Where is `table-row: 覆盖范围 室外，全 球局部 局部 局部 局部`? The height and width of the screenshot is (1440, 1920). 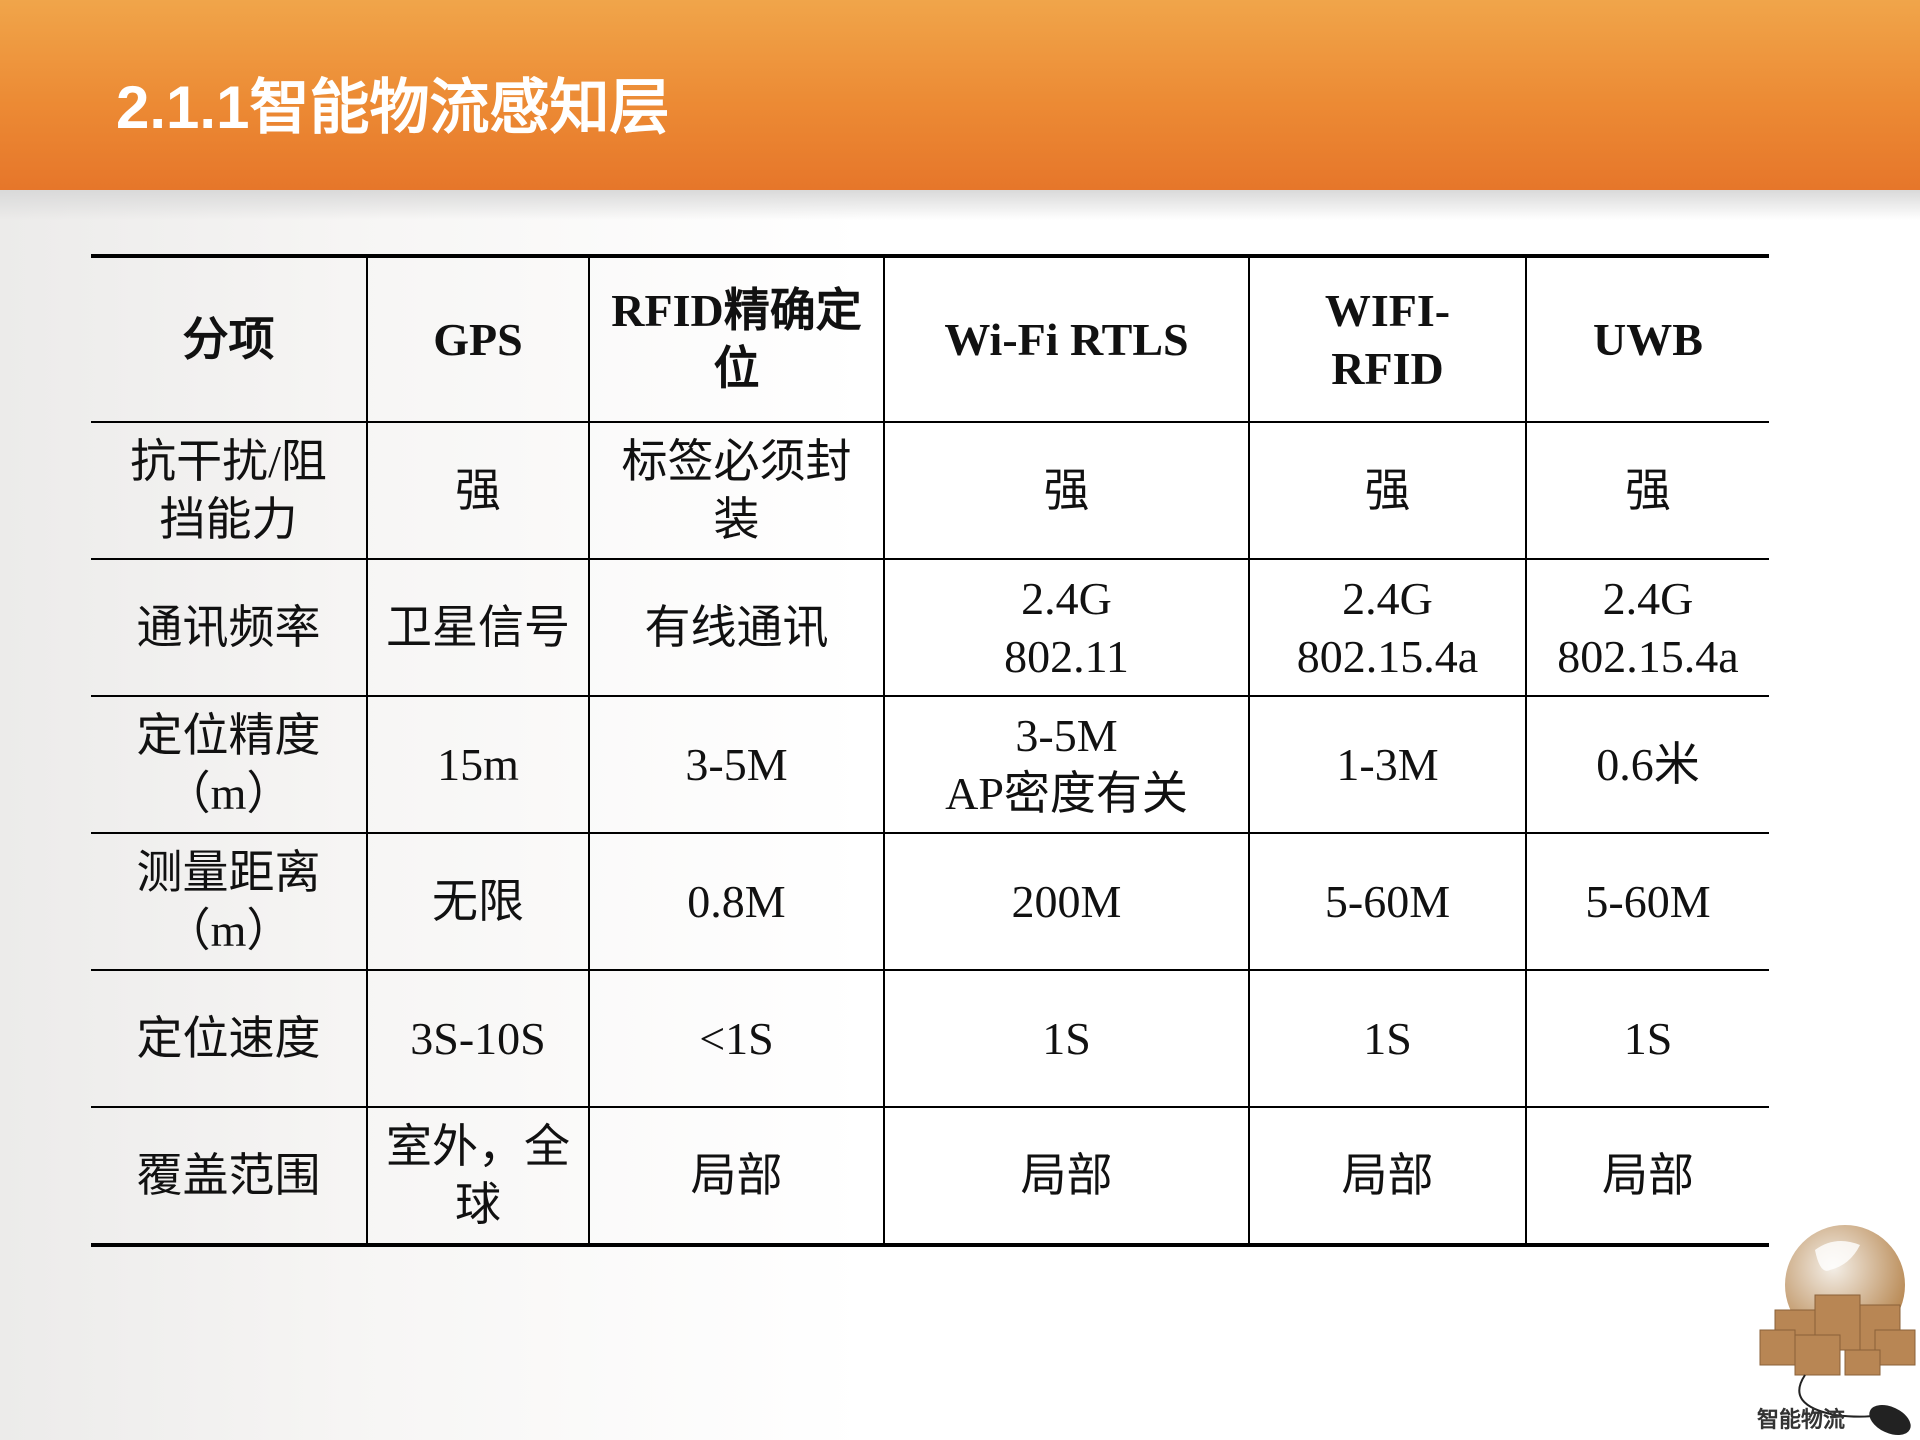
table-row: 覆盖范围 室外，全 球局部 局部 局部 局部 is located at coordinates (930, 1176).